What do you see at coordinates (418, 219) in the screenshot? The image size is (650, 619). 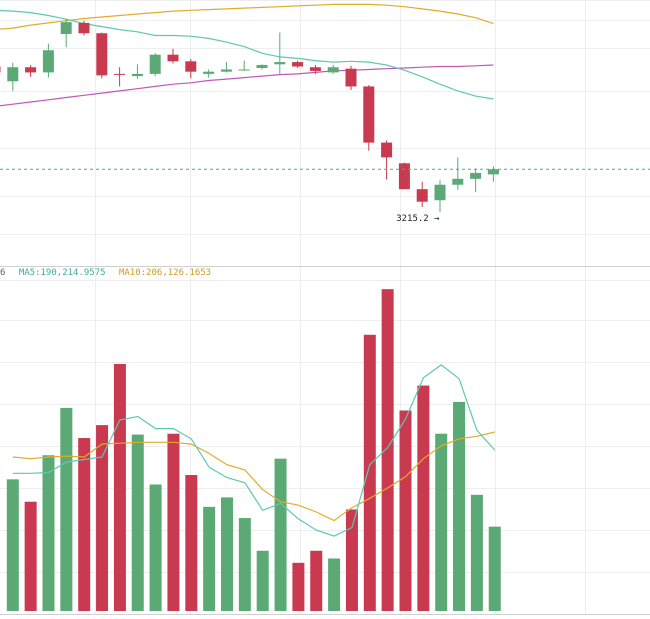 I see `low-price-label: 3215.2 →` at bounding box center [418, 219].